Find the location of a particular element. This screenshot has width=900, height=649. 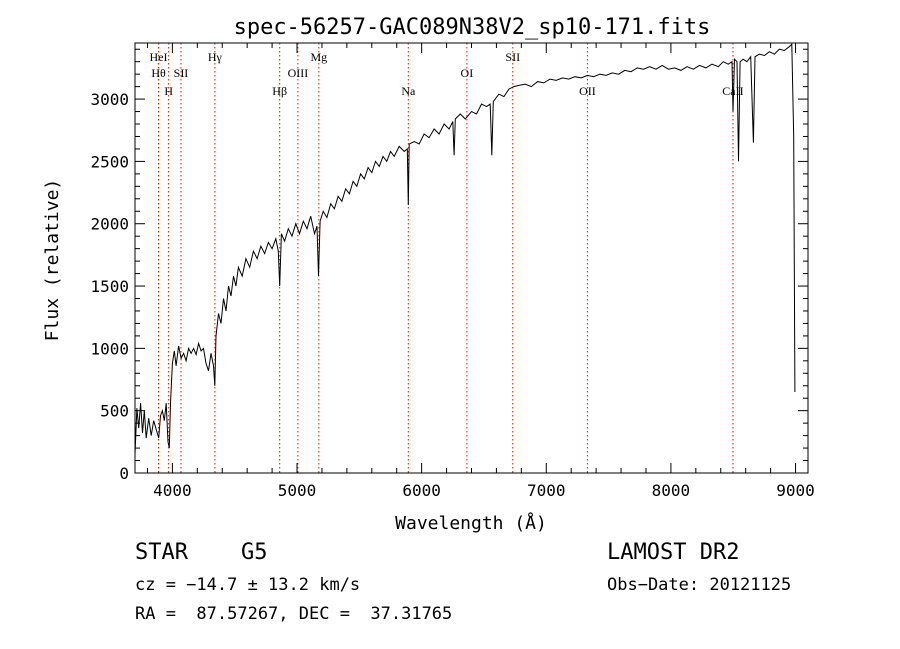

line-label-oiii: OIII is located at coordinates (298, 73).